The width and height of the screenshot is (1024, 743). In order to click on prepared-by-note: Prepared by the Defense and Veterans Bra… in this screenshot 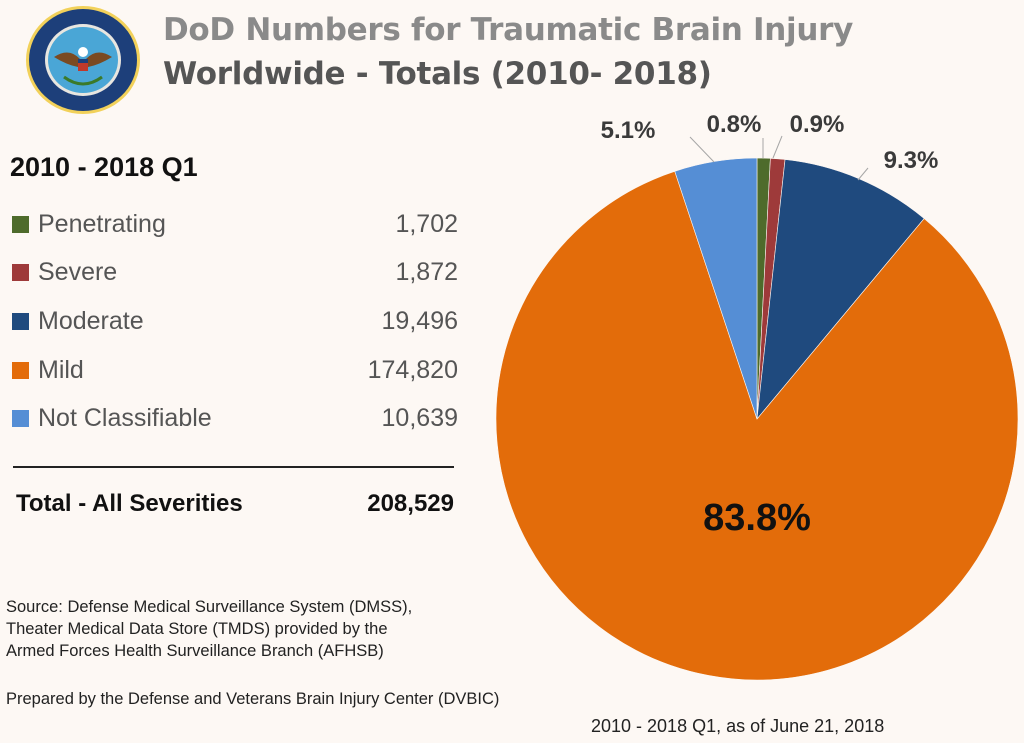, I will do `click(253, 699)`.